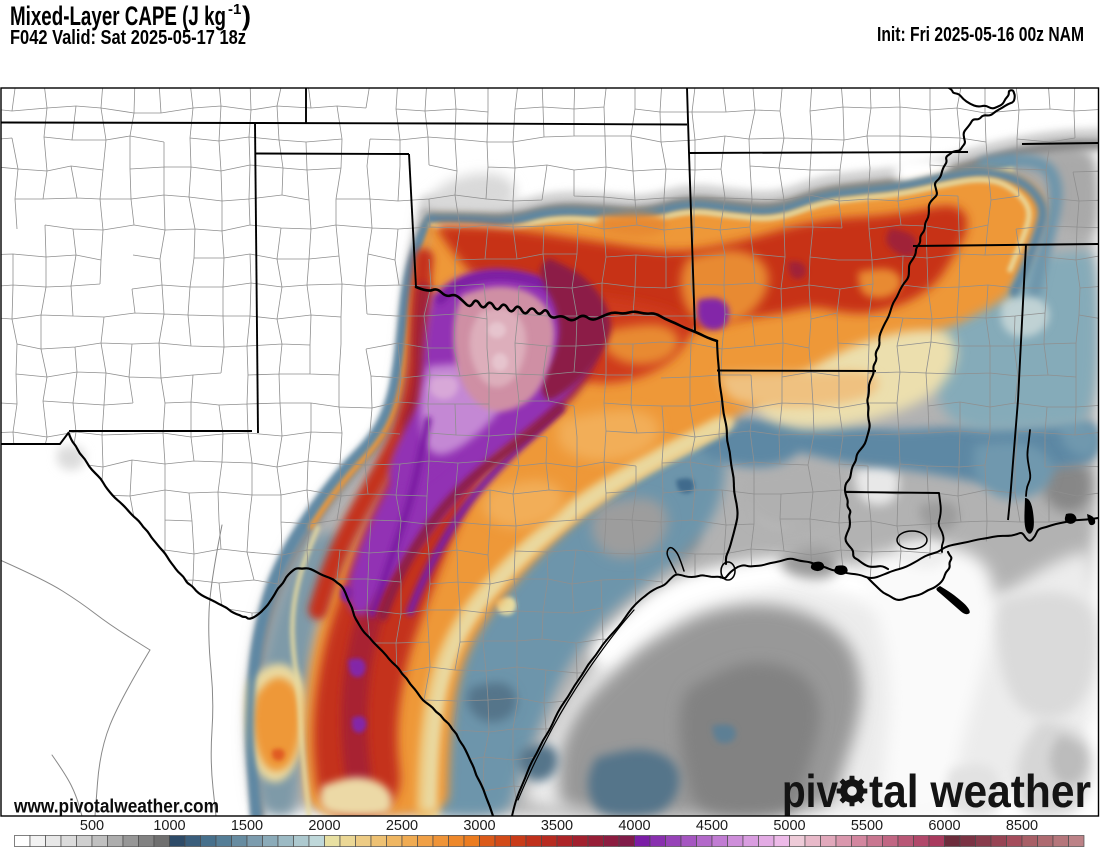 Image resolution: width=1100 pixels, height=850 pixels. What do you see at coordinates (118, 16) in the screenshot?
I see `svg-text: Mixed-Layer CAPE (J kg` at bounding box center [118, 16].